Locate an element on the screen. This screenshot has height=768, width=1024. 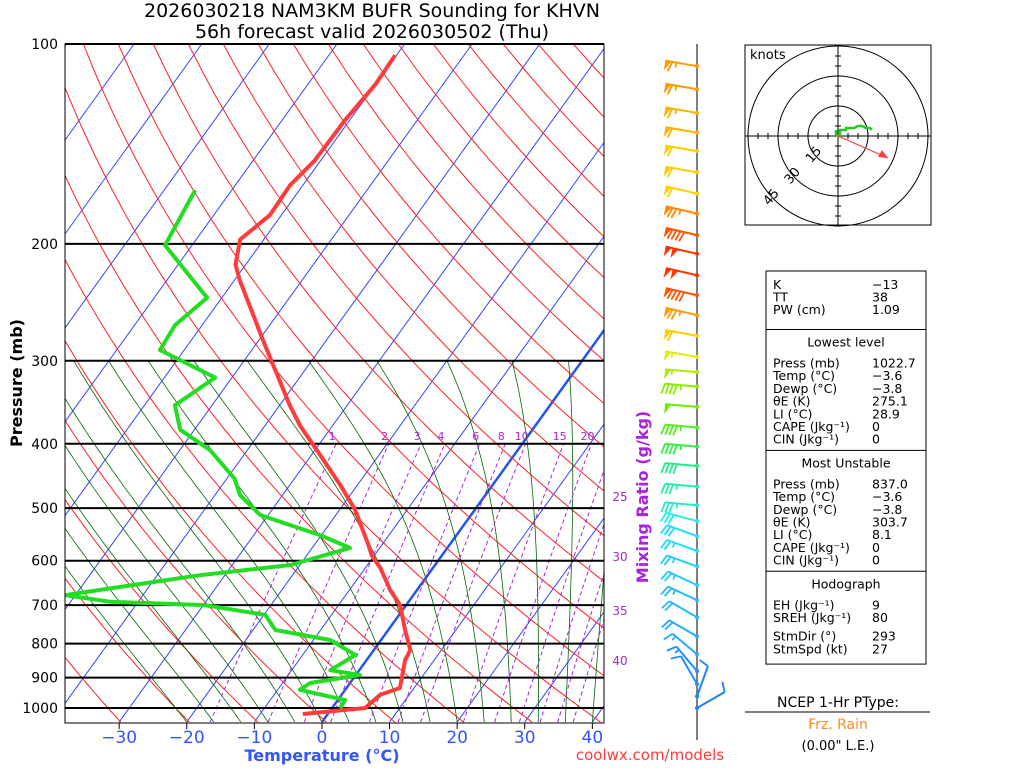
y-tick-label: 300 is located at coordinates (44, 362).